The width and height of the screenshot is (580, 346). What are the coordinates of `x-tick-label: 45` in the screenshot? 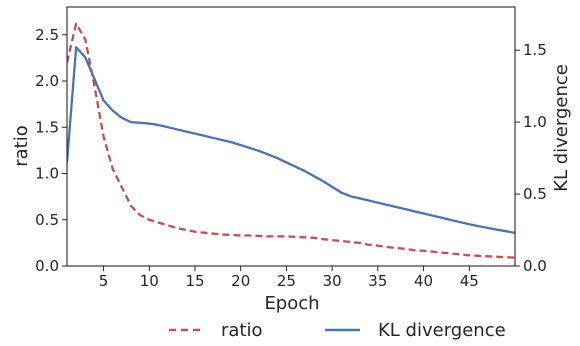 It's located at (469, 281).